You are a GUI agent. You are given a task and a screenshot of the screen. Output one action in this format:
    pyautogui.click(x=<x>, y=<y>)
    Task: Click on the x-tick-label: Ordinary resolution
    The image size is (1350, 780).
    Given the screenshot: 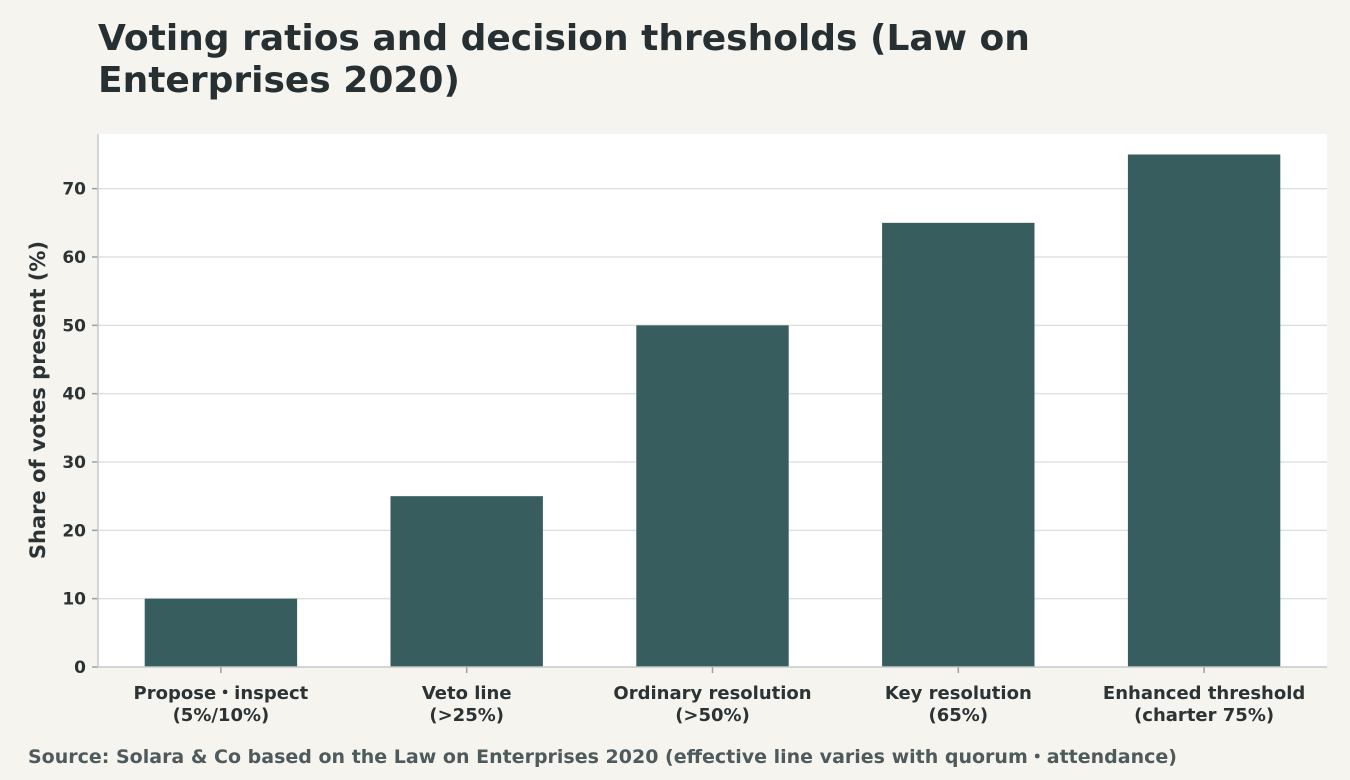 What is the action you would take?
    pyautogui.click(x=712, y=693)
    